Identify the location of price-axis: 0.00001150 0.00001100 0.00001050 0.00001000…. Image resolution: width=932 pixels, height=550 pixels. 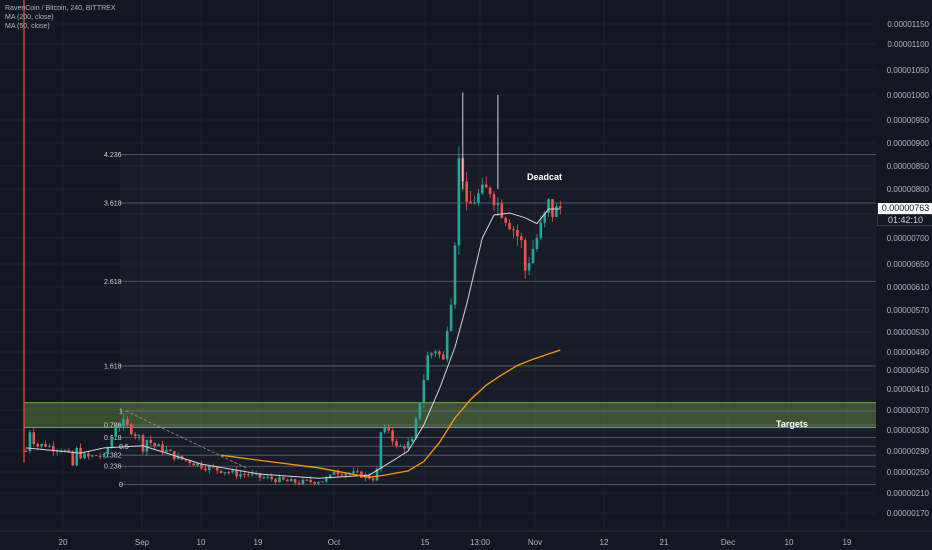
(904, 265).